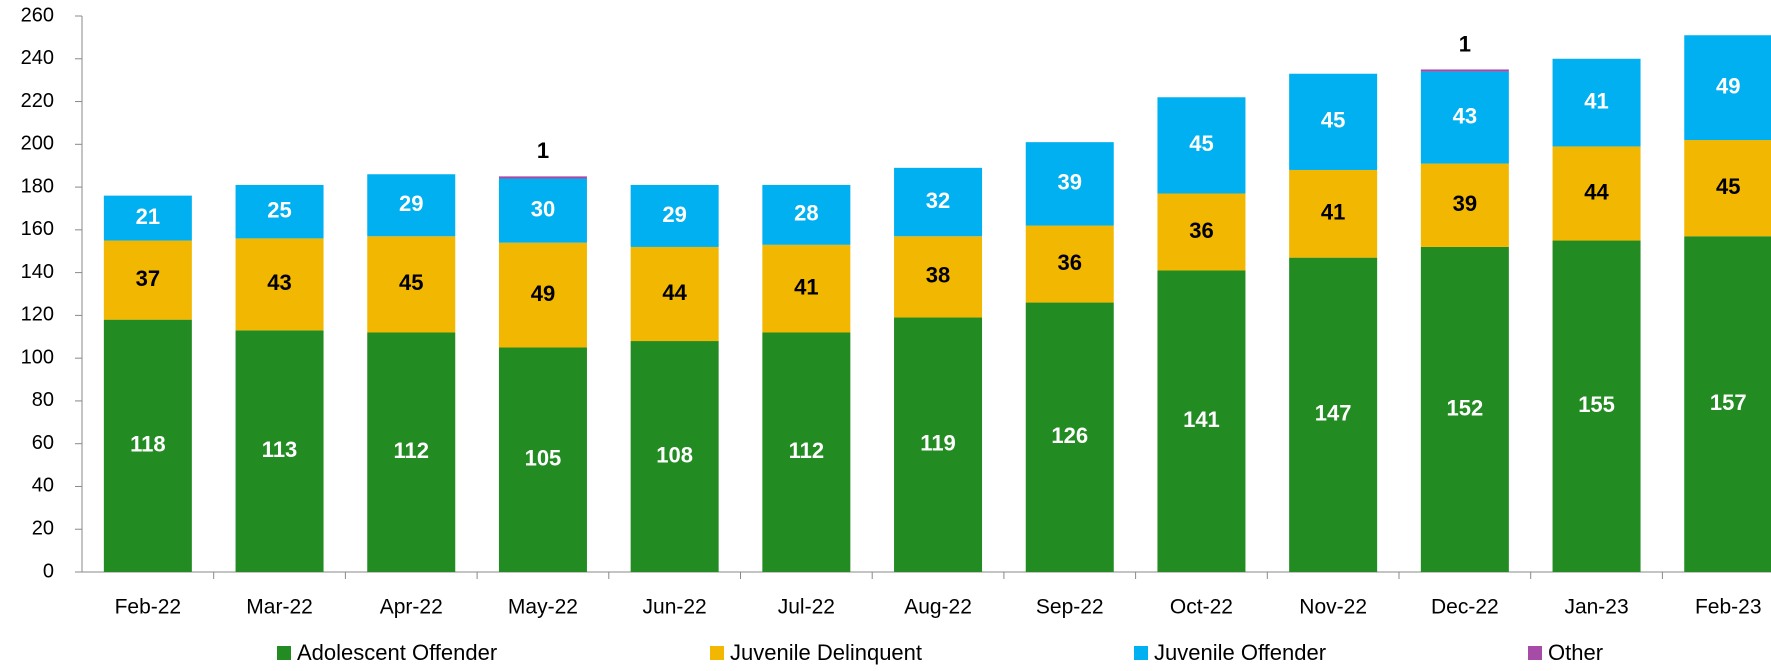  What do you see at coordinates (37, 315) in the screenshot?
I see `y-tick-label: 120` at bounding box center [37, 315].